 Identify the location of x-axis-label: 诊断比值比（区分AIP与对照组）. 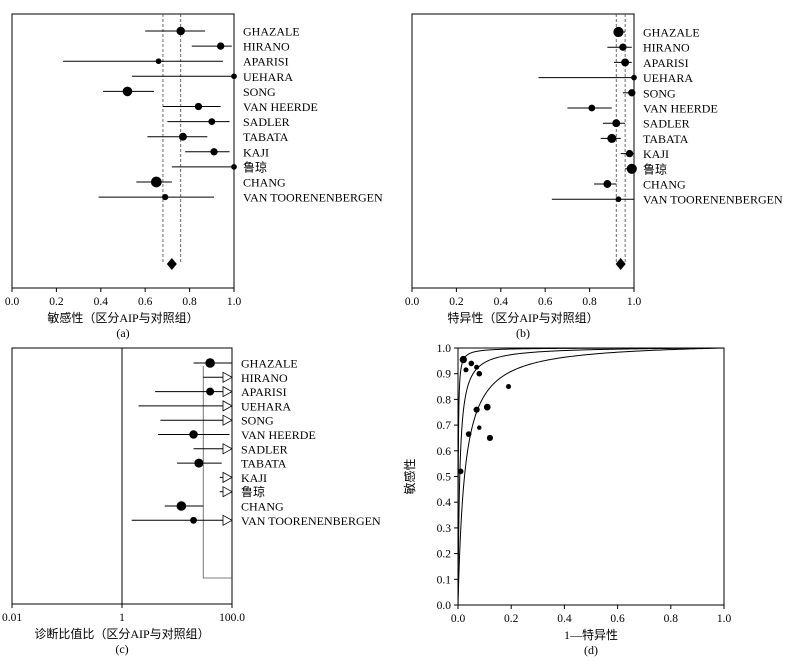
(121, 633).